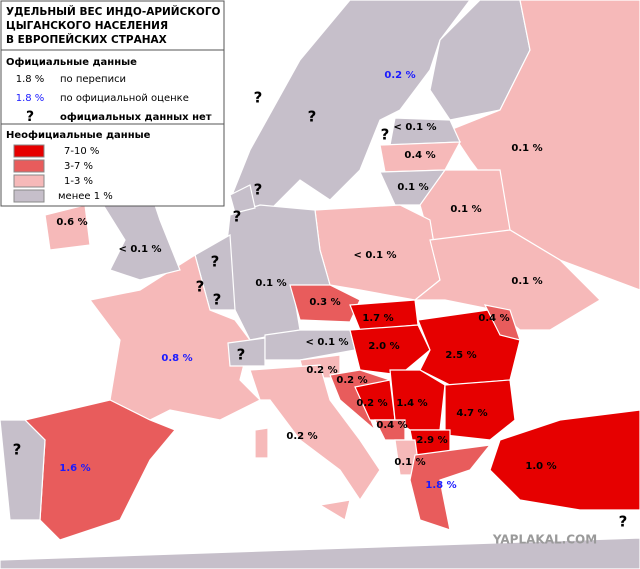 This screenshot has width=640, height=569. I want to click on legend-text: 3-7 %, so click(78, 166).